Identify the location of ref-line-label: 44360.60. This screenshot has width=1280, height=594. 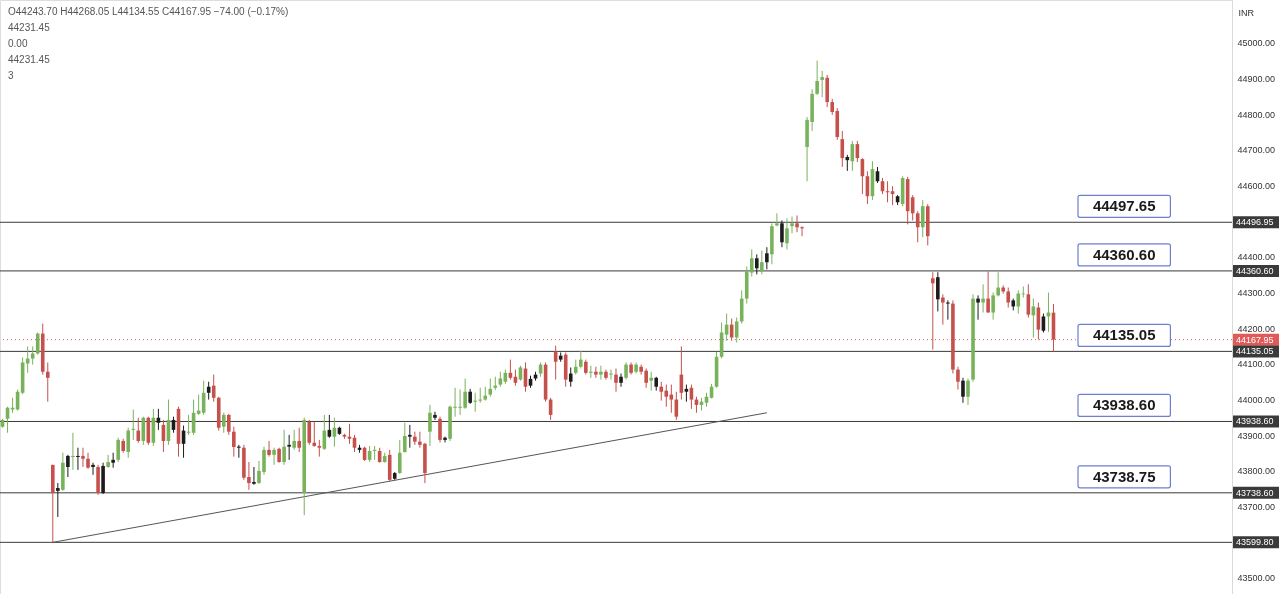
(1255, 270).